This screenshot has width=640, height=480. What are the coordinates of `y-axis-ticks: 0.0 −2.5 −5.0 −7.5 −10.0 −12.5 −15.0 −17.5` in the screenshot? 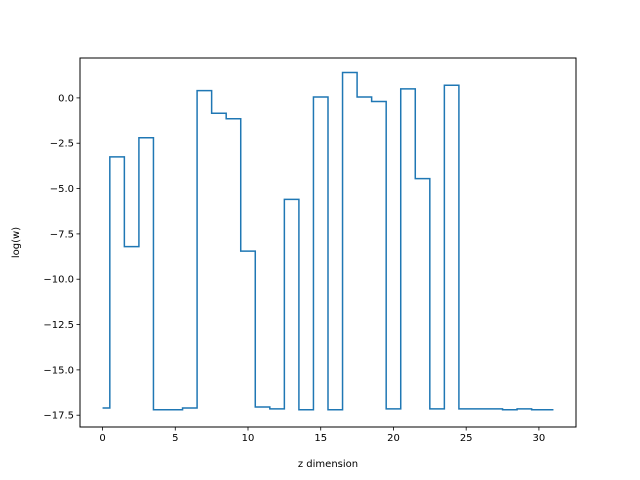 It's located at (61, 257).